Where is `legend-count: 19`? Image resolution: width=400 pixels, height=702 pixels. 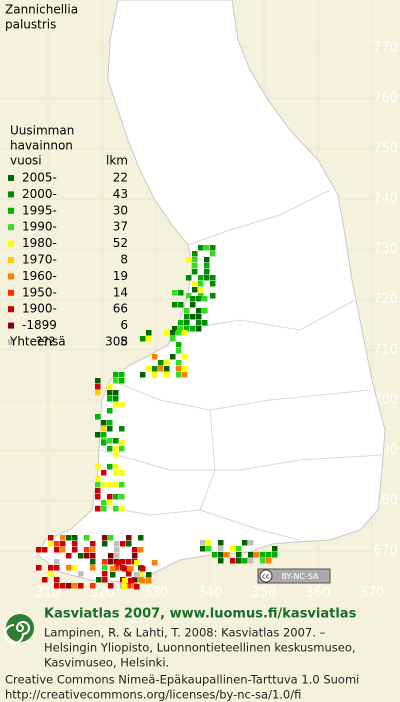 legend-count: 19 is located at coordinates (120, 276).